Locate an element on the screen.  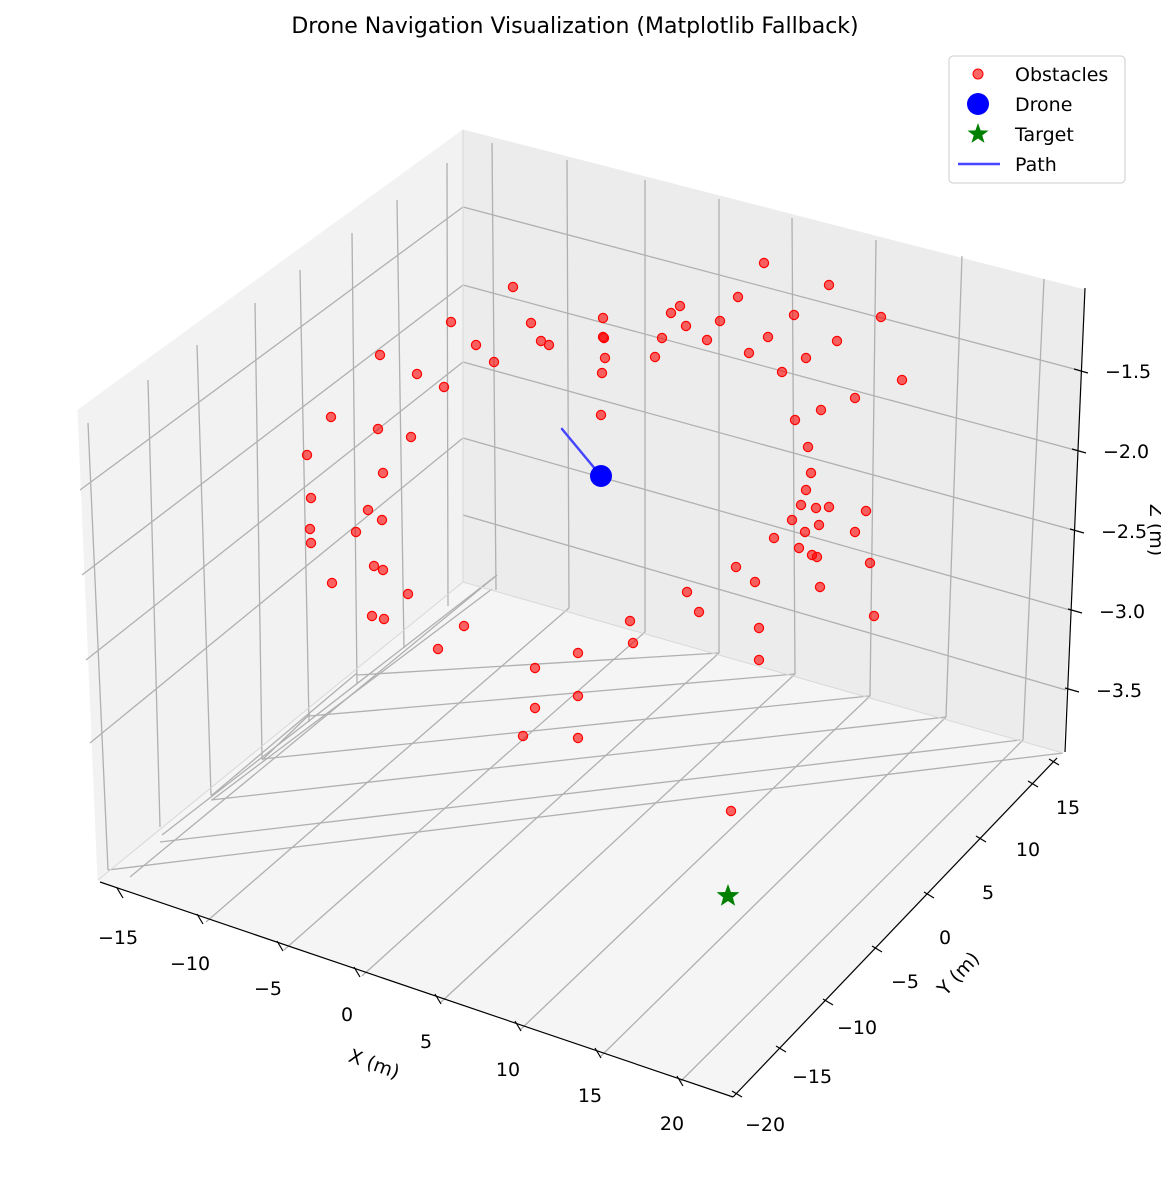
legend-box is located at coordinates (1037, 119).